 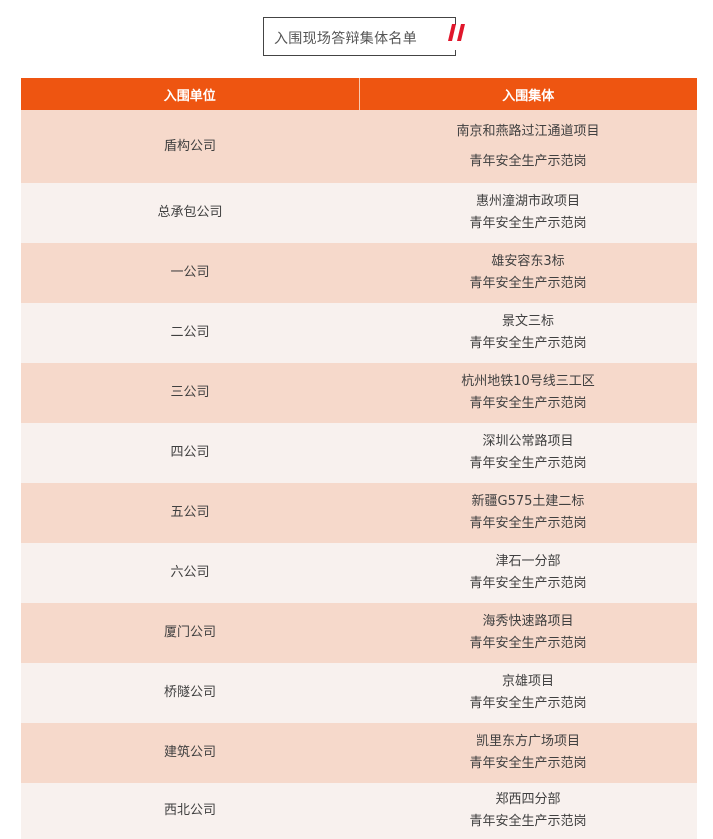 I want to click on header-unit: 入围单位, so click(x=190, y=94).